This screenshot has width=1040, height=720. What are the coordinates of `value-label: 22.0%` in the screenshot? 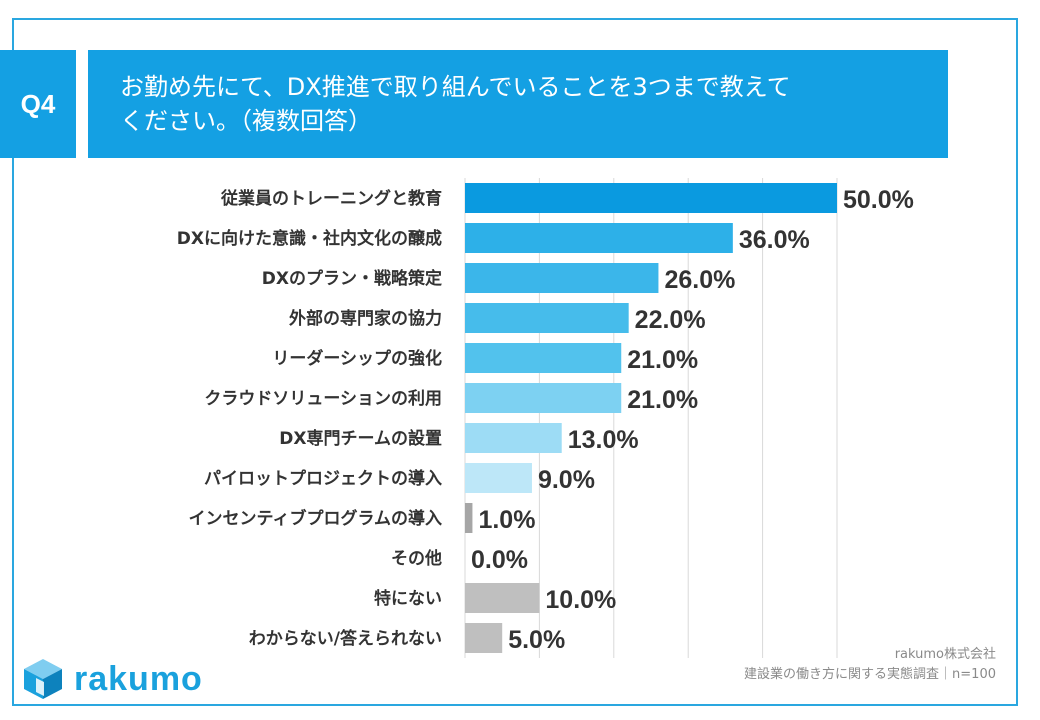 It's located at (670, 320).